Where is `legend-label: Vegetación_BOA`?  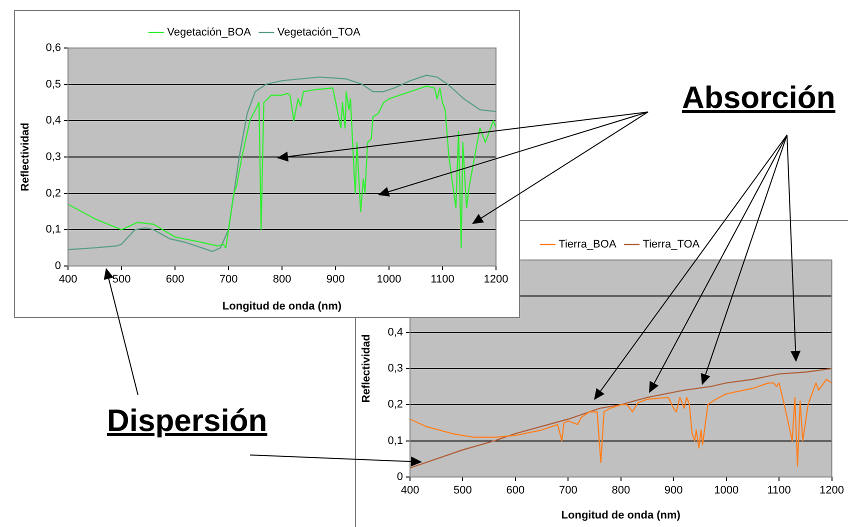 legend-label: Vegetación_BOA is located at coordinates (209, 32).